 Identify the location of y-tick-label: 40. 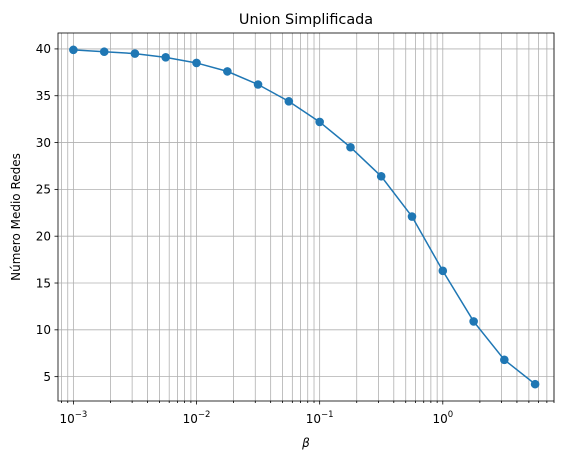
(43, 49).